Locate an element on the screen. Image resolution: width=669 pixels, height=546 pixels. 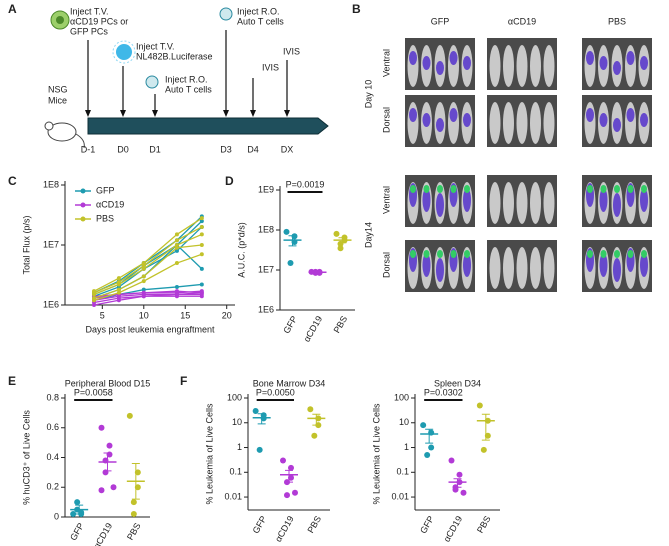
view-label: Ventral is located at coordinates (386, 63).